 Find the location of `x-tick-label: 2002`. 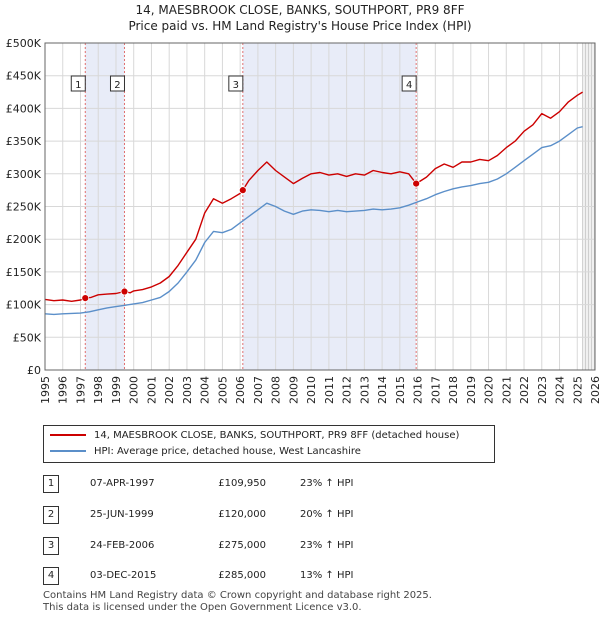

x-tick-label: 2002 is located at coordinates (169, 390).